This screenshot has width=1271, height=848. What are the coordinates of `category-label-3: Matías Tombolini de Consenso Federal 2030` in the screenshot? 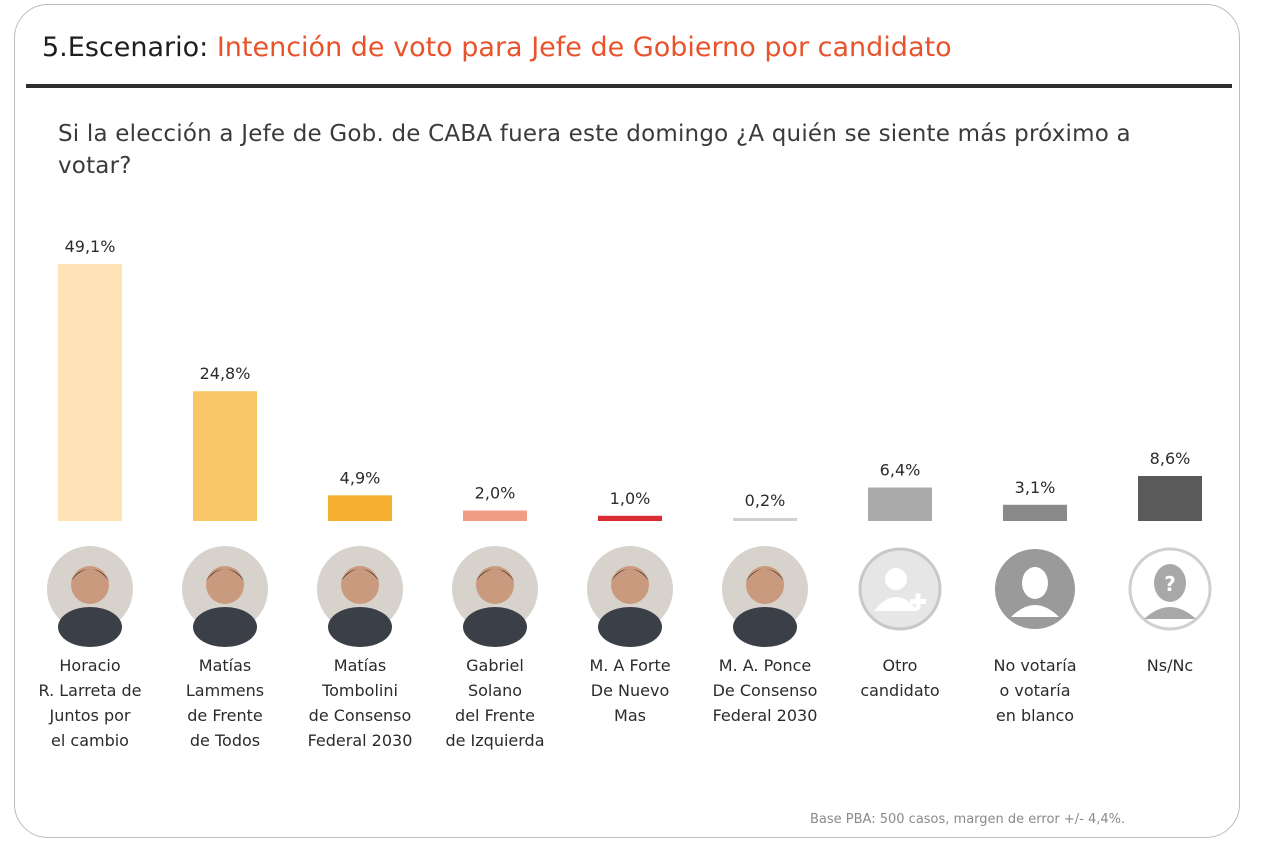 It's located at (360, 703).